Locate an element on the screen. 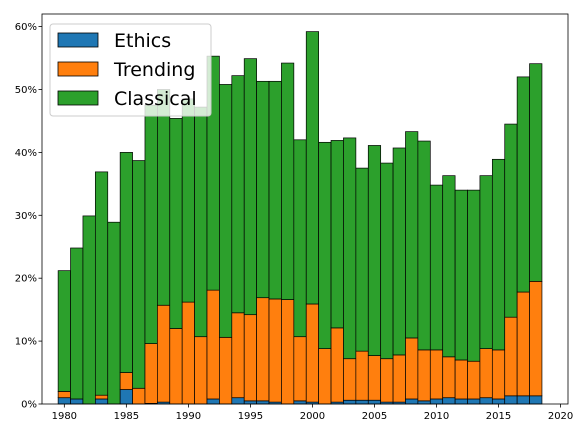 This screenshot has width=576, height=432. x-axis: 1980 1985 1990 1995 2000 2005 2010 2015 2020 is located at coordinates (312, 413).